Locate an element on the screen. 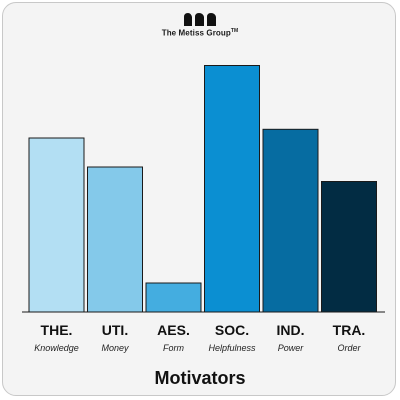 This screenshot has width=400, height=400. brand-name: The Metiss GroupTM is located at coordinates (200, 33).